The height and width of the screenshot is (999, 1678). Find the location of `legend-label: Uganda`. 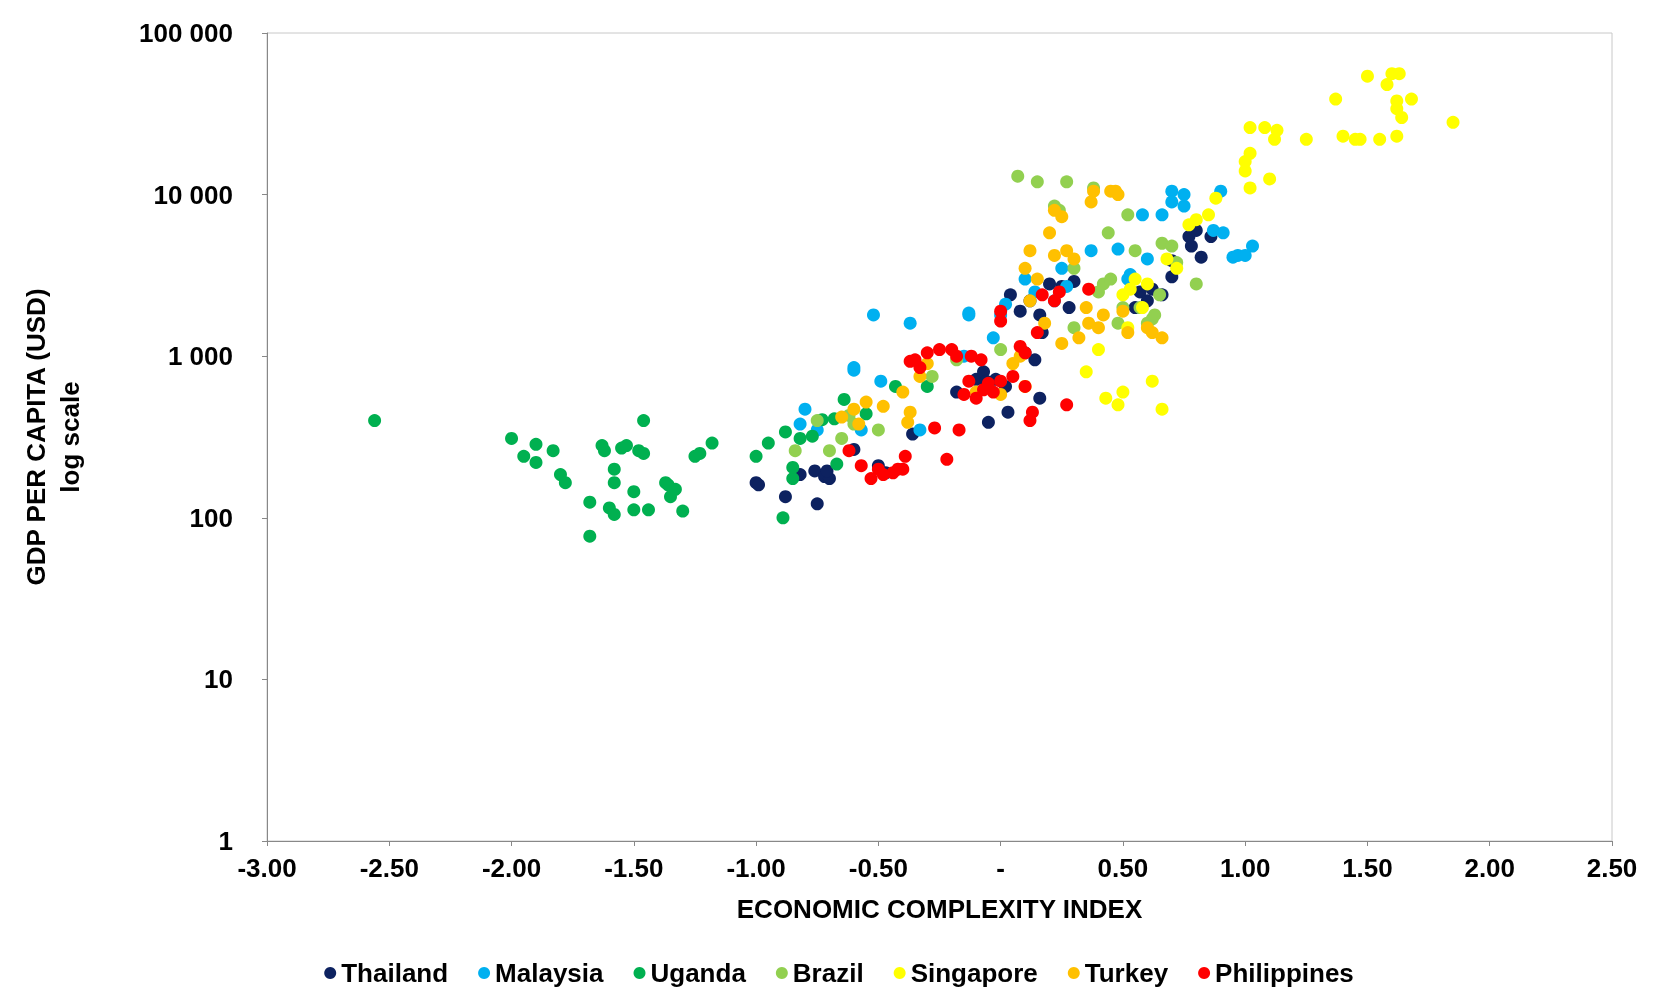

legend-label: Uganda is located at coordinates (698, 973).